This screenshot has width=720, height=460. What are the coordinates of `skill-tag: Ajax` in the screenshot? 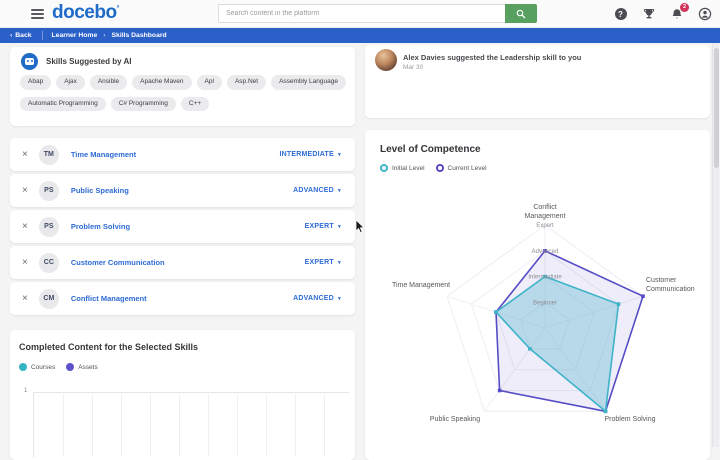 It's located at (70, 82).